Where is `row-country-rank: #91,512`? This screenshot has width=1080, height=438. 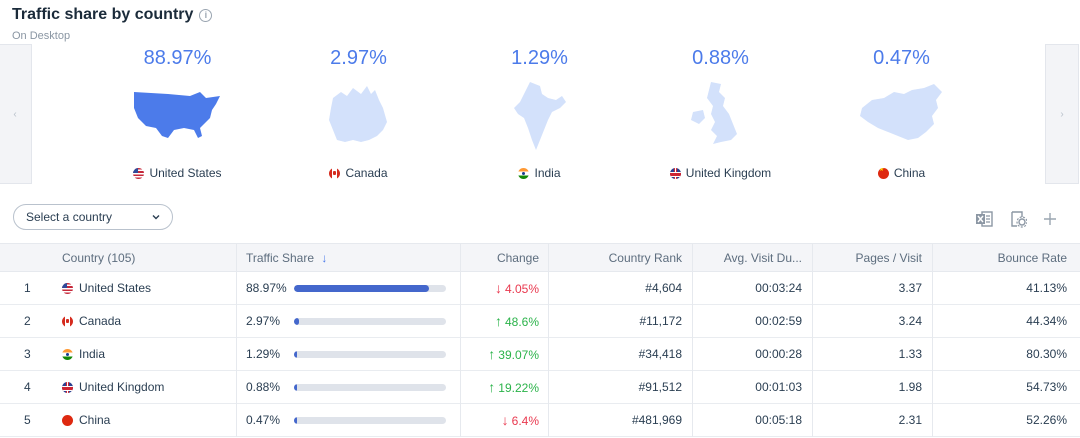
row-country-rank: #91,512 is located at coordinates (660, 387).